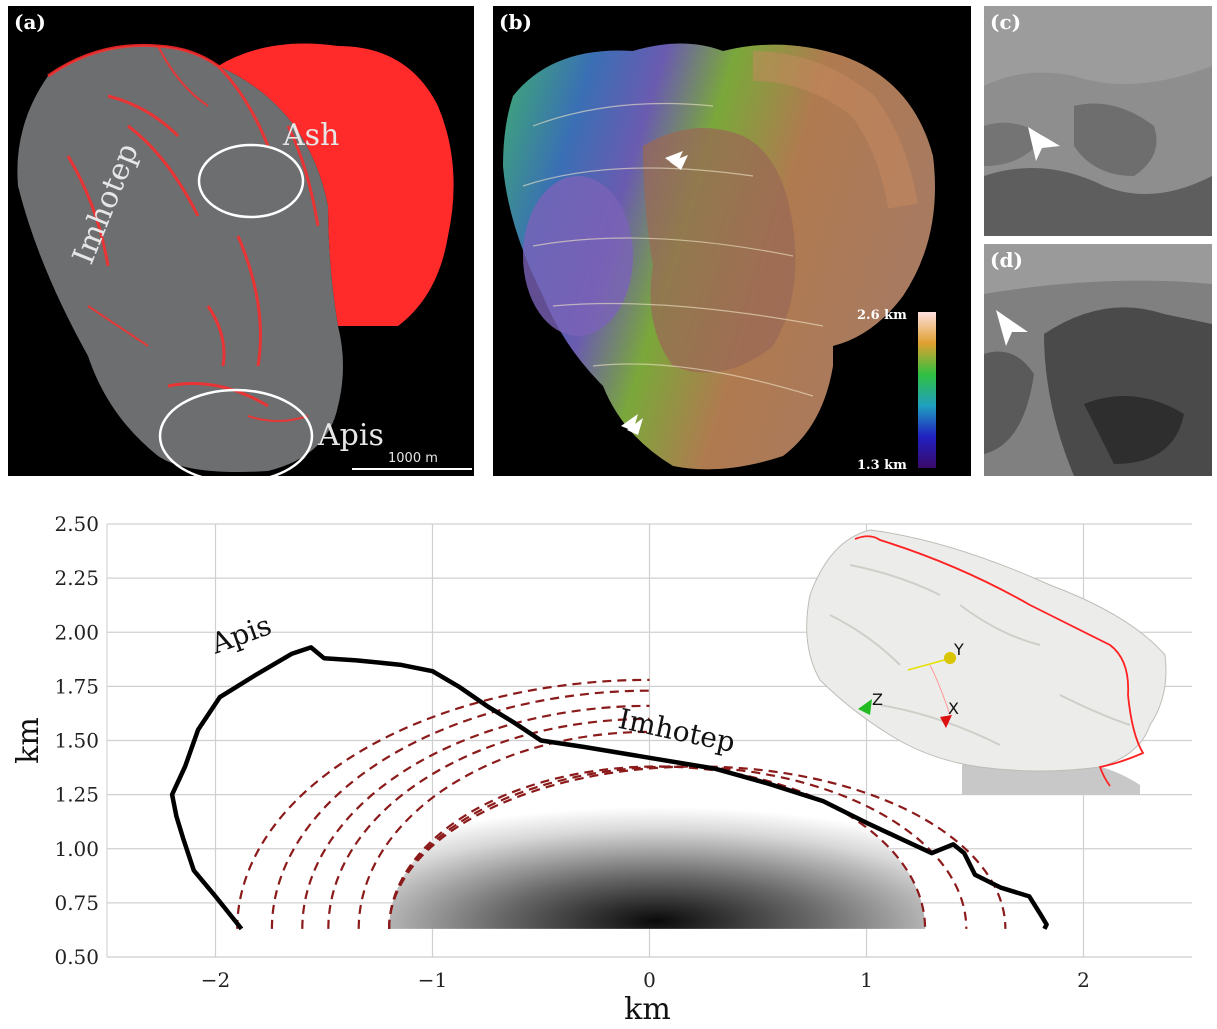  What do you see at coordinates (1006, 260) in the screenshot?
I see `panel-d-label: (d)` at bounding box center [1006, 260].